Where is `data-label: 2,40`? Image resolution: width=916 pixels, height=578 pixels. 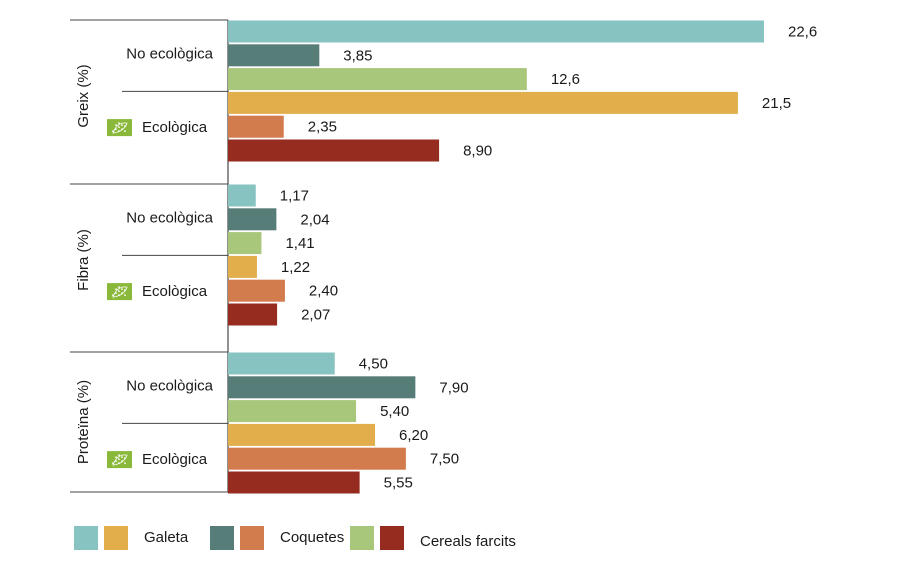
data-label: 2,40 is located at coordinates (323, 291).